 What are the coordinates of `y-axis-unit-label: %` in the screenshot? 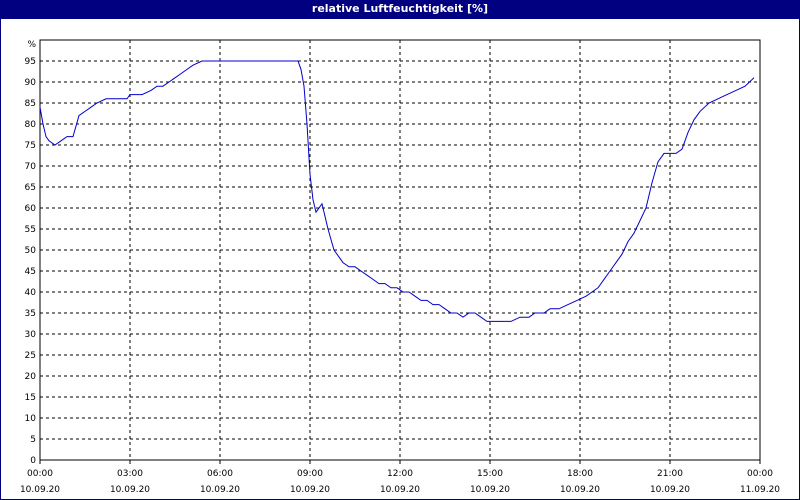 It's located at (31, 45).